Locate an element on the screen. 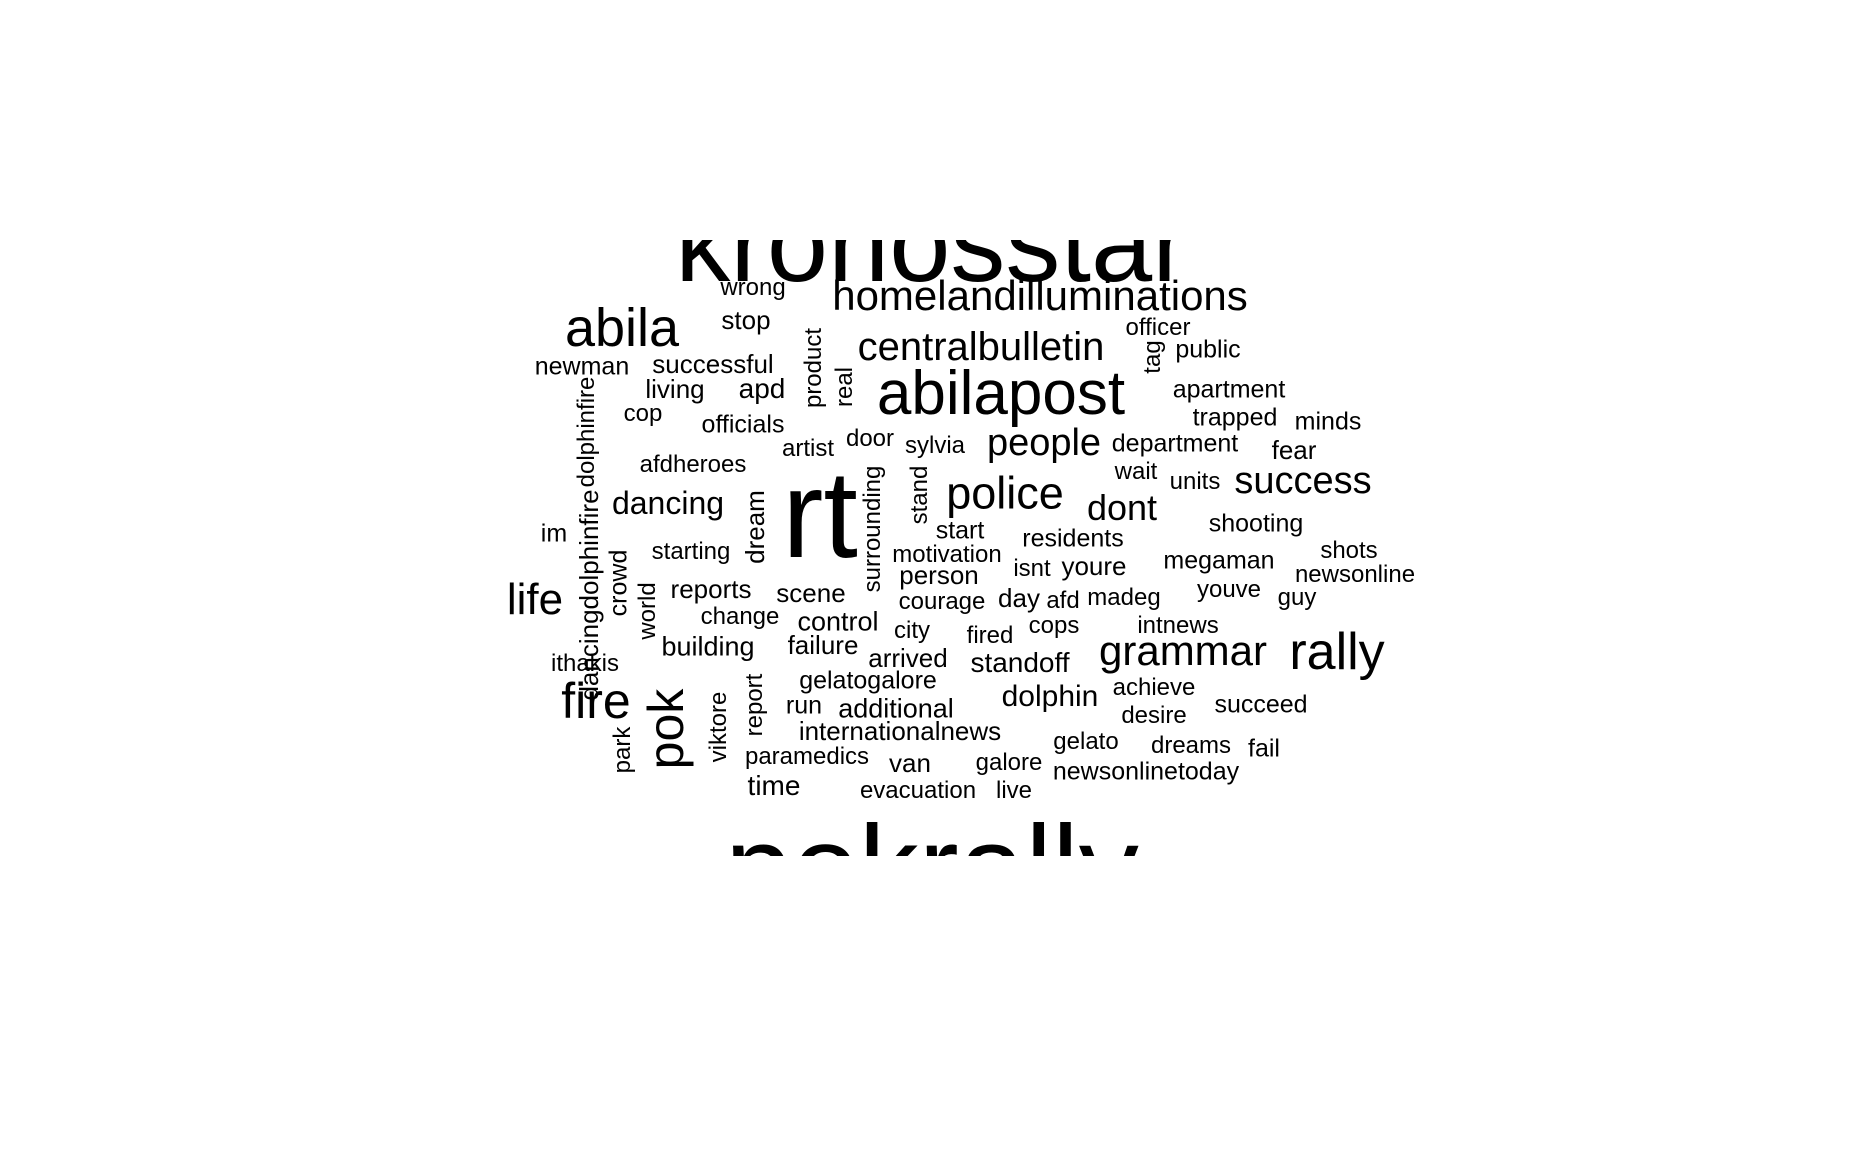  word-report: report is located at coordinates (754, 705).